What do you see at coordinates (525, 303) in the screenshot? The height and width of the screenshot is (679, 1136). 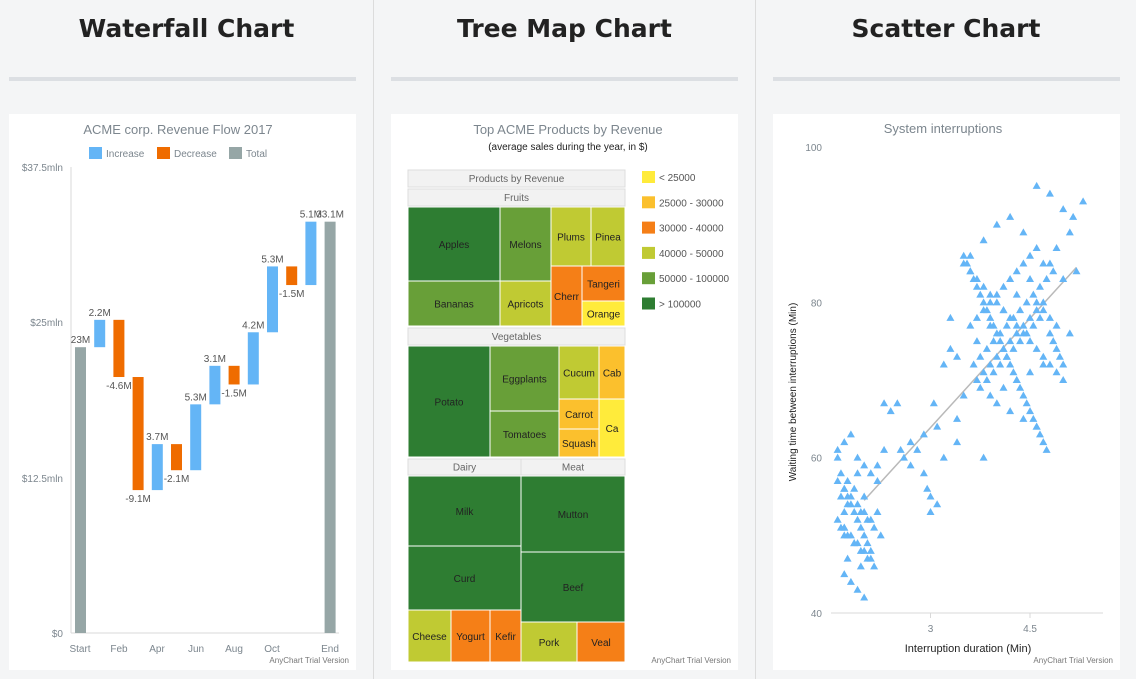 I see `treemap-item-apricots-cell` at bounding box center [525, 303].